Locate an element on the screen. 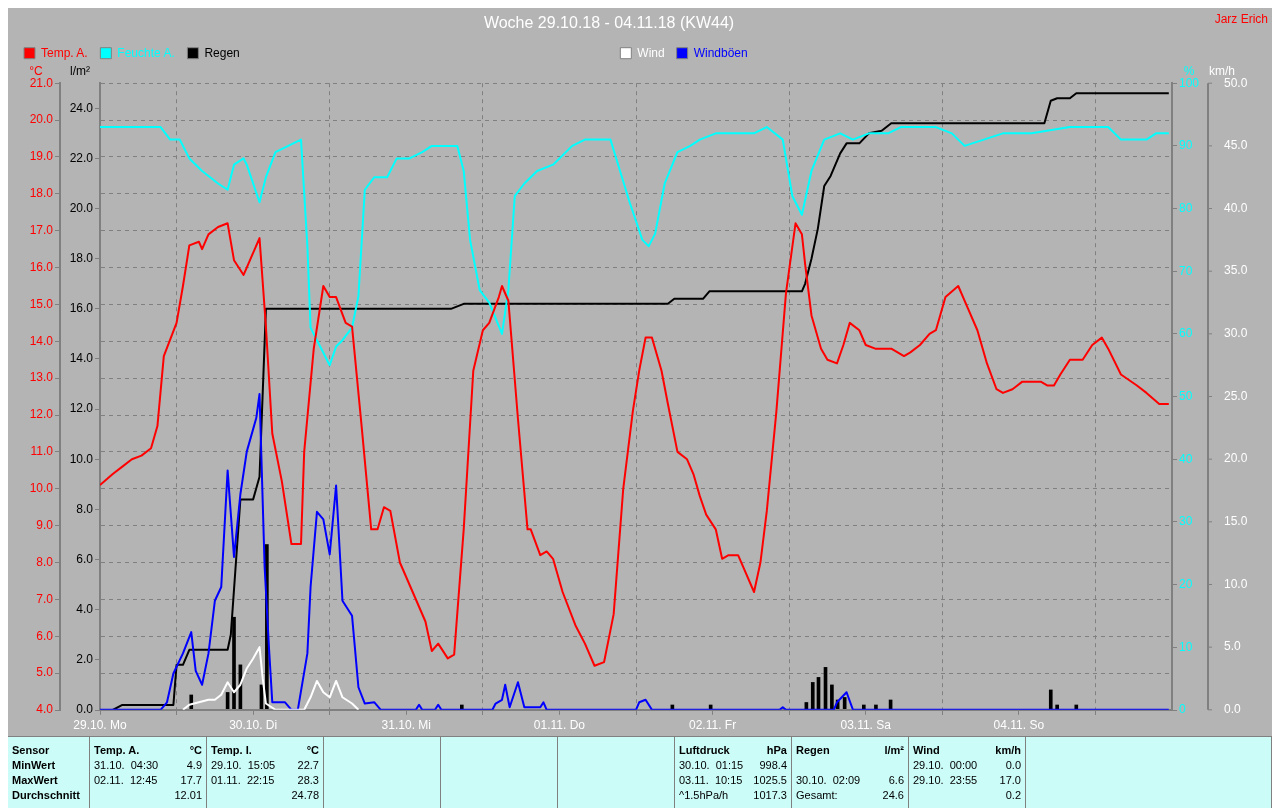 This screenshot has width=1280, height=810. legend-label: Regen is located at coordinates (222, 52).